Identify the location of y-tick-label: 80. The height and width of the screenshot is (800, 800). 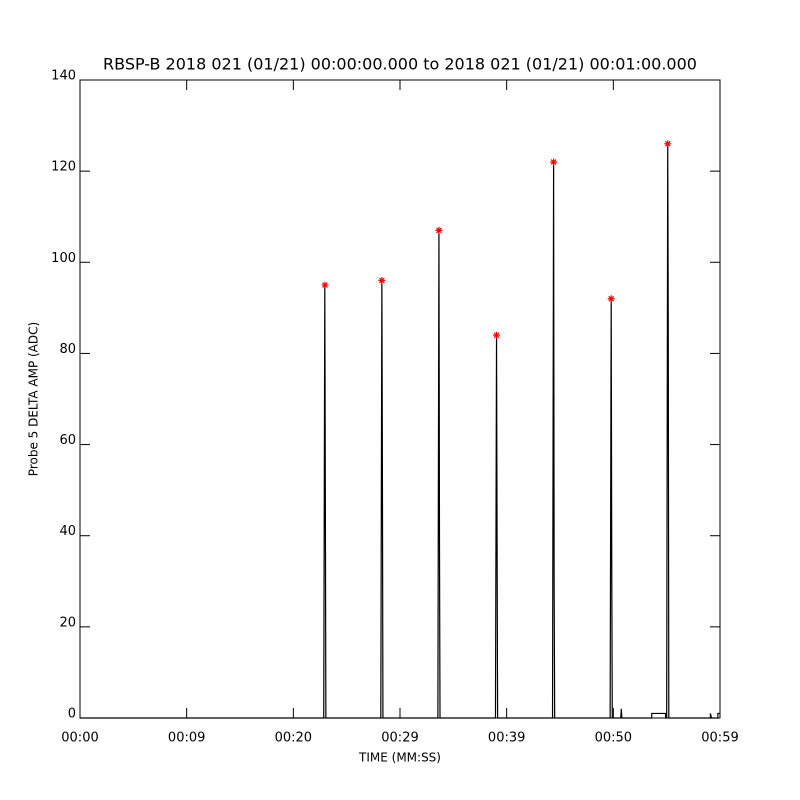
(67, 349).